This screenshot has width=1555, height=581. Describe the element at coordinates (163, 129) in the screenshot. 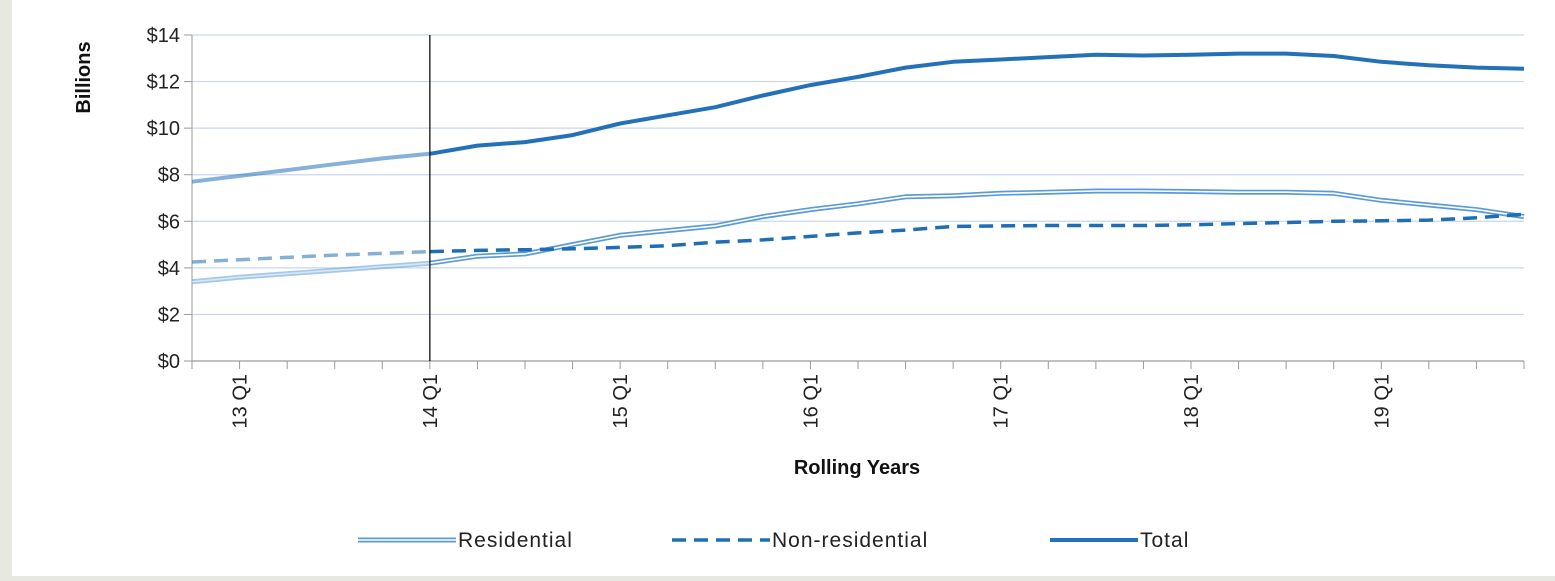

I see `y-tick-label: $10` at that location.